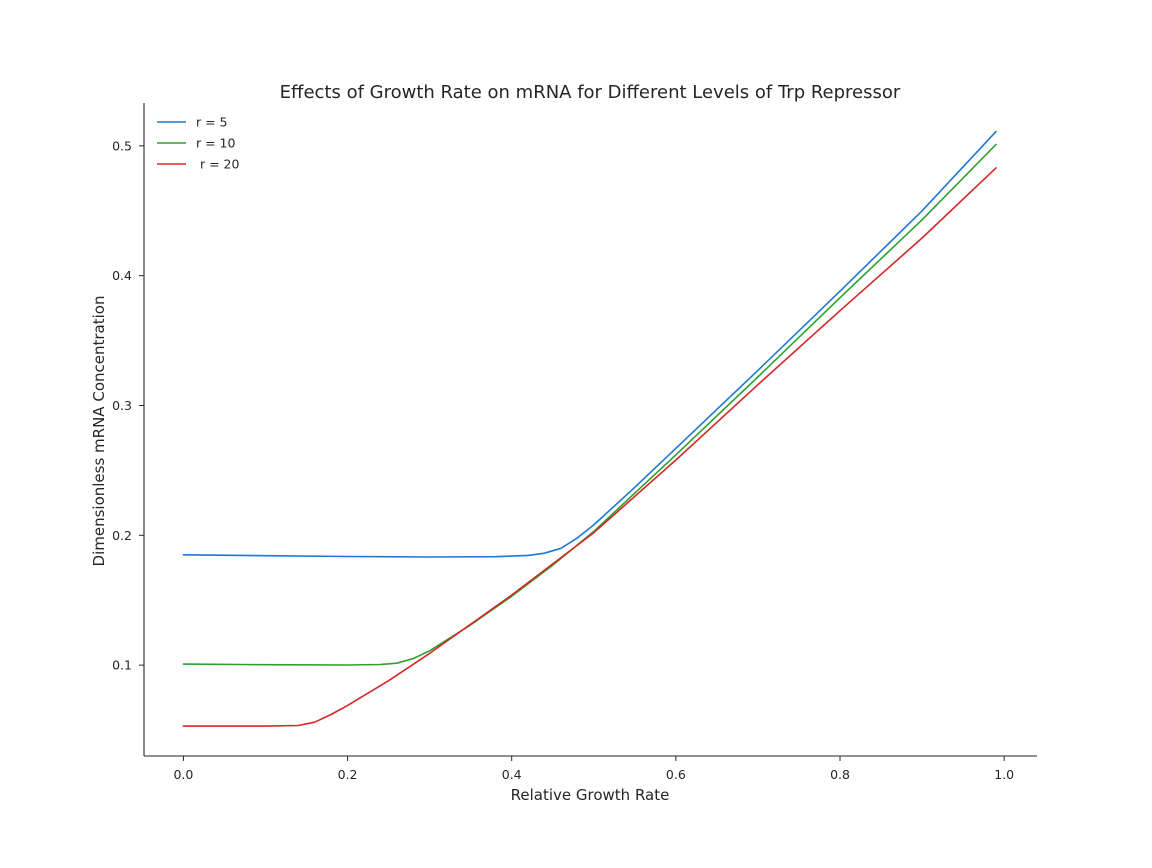 Image resolution: width=1152 pixels, height=868 pixels. Describe the element at coordinates (1004, 774) in the screenshot. I see `x-tick-label: 1.0` at that location.